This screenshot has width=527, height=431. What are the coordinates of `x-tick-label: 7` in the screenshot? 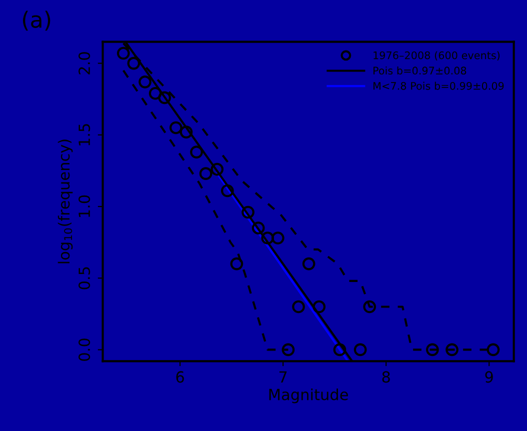 It's located at (283, 377).